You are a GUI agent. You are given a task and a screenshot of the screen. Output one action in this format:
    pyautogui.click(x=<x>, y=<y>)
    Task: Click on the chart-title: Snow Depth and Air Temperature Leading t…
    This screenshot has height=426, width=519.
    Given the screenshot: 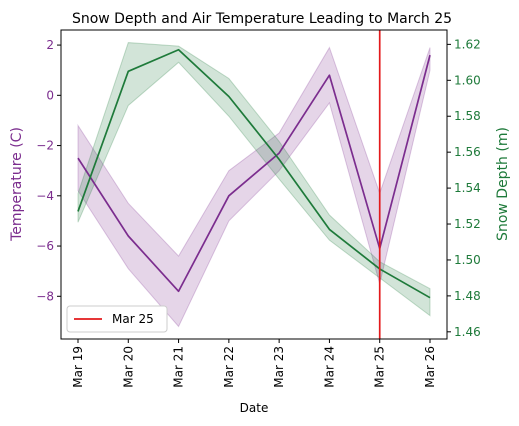 What is the action you would take?
    pyautogui.click(x=262, y=19)
    